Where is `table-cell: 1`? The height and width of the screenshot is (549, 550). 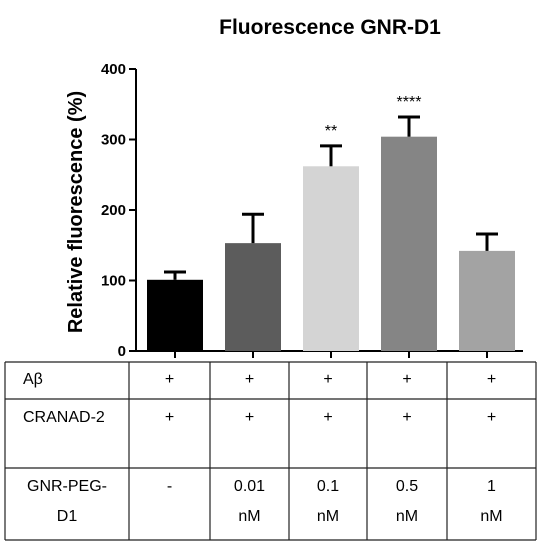 table-cell: 1 is located at coordinates (491, 486).